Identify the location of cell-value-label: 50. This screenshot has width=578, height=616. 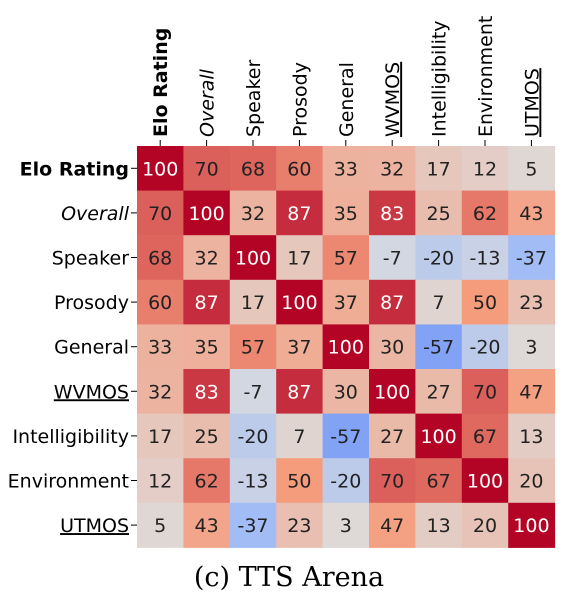
(485, 303).